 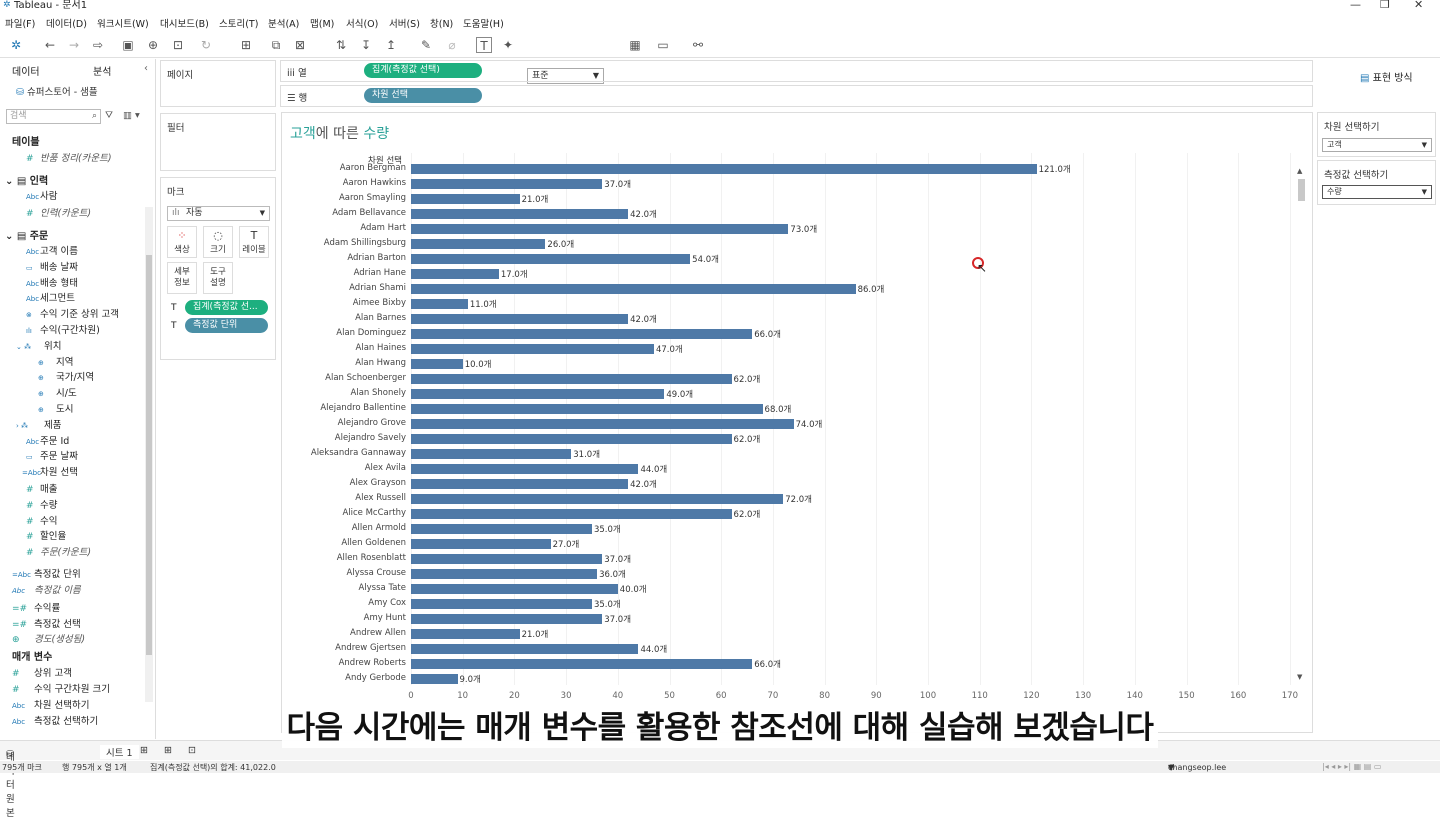 What do you see at coordinates (371, 558) in the screenshot?
I see `category-label: Allen Rosenblatt` at bounding box center [371, 558].